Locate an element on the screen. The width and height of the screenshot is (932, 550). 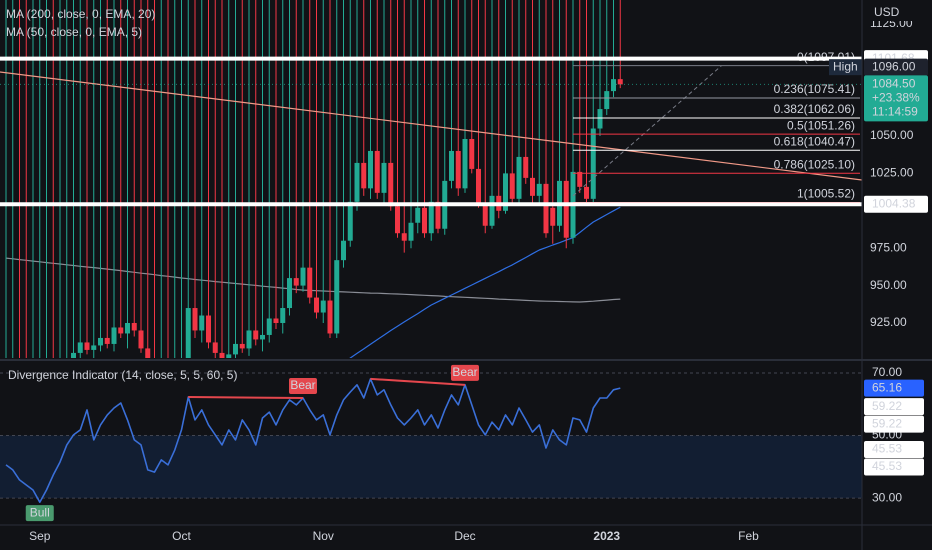
indicator-band is located at coordinates (431, 467).